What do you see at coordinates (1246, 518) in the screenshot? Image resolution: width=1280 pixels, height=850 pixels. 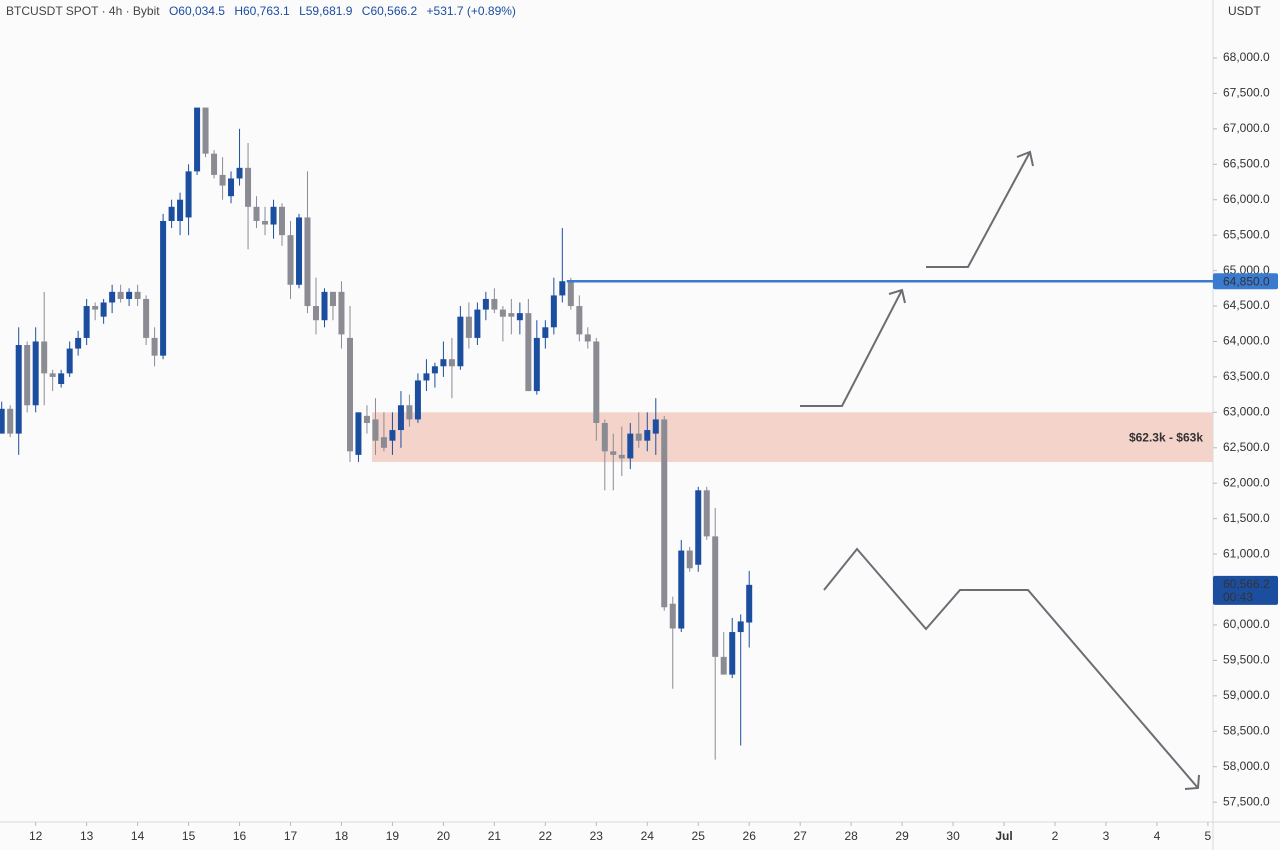 I see `y-tick-label: 61,500.0` at bounding box center [1246, 518].